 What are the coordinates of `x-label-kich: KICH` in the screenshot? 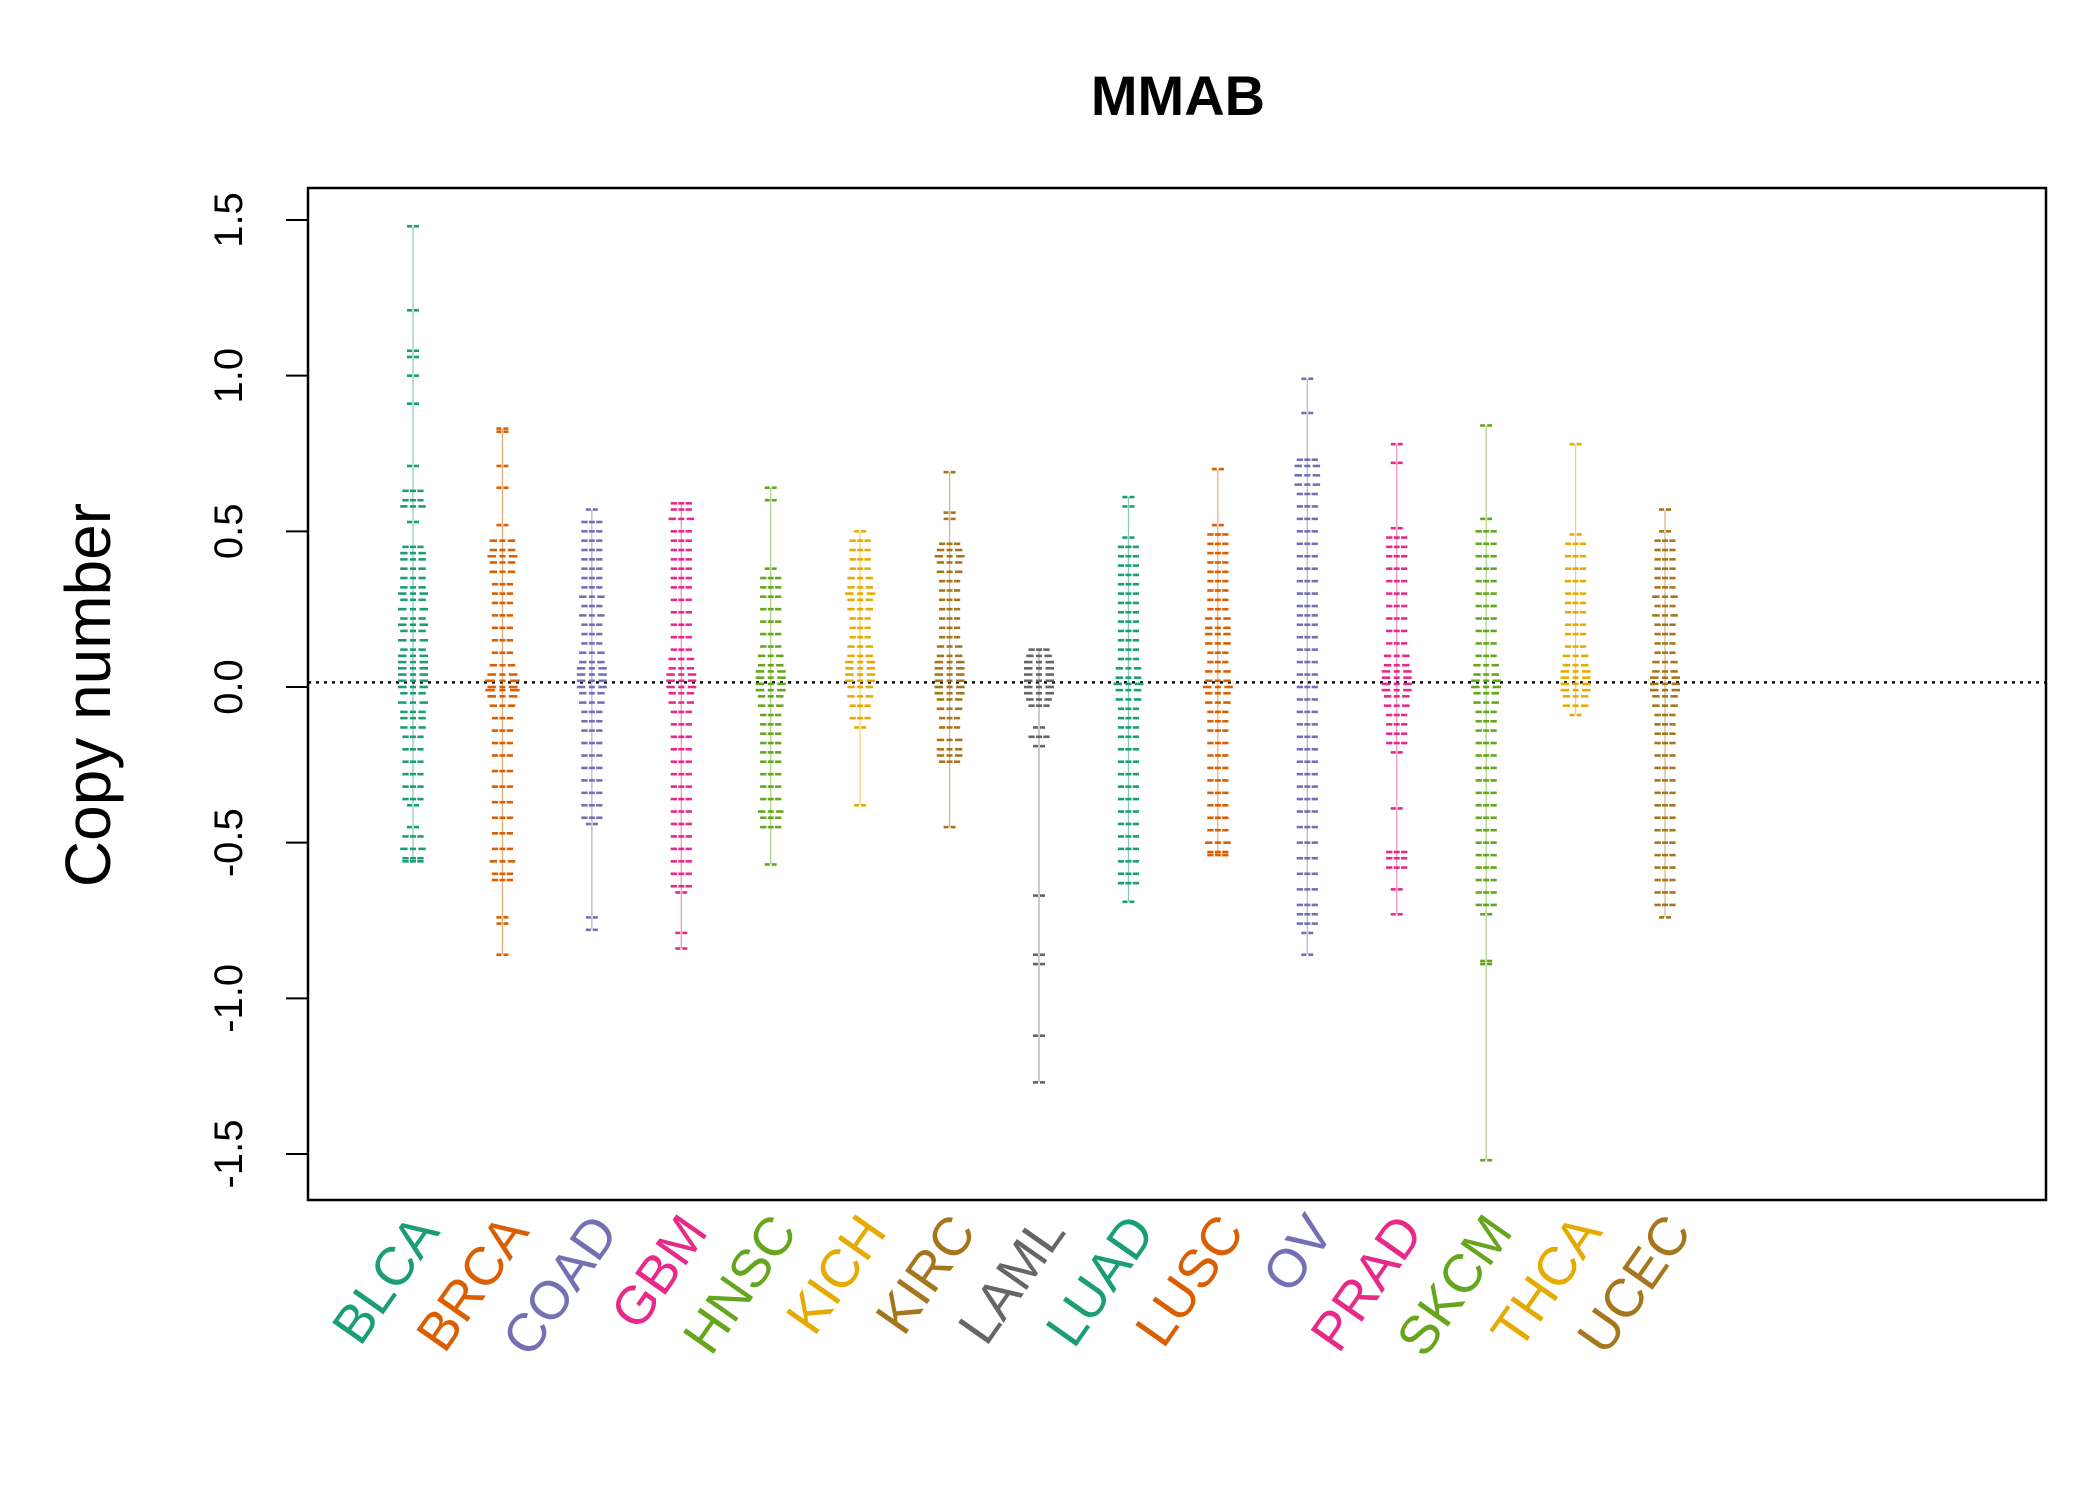 It's located at (836, 1274).